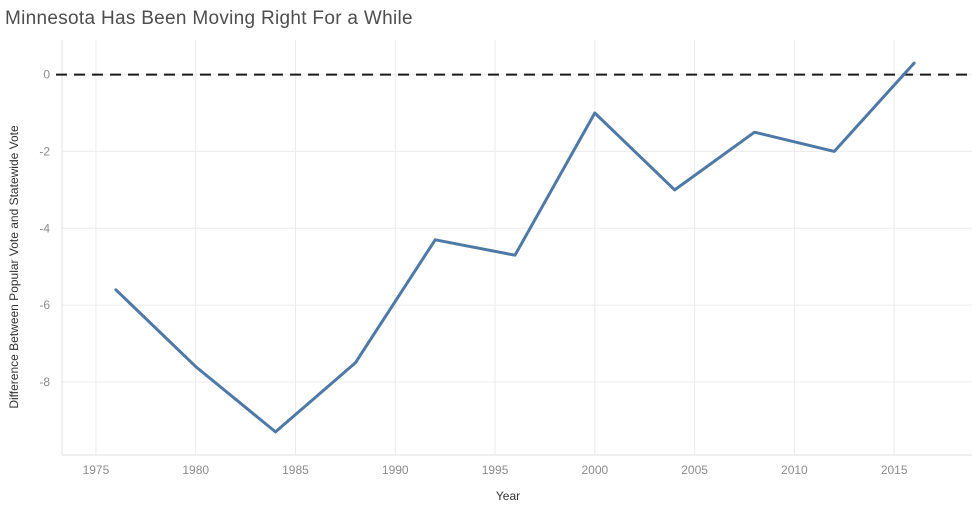  I want to click on x-tick-label: 1985, so click(295, 470).